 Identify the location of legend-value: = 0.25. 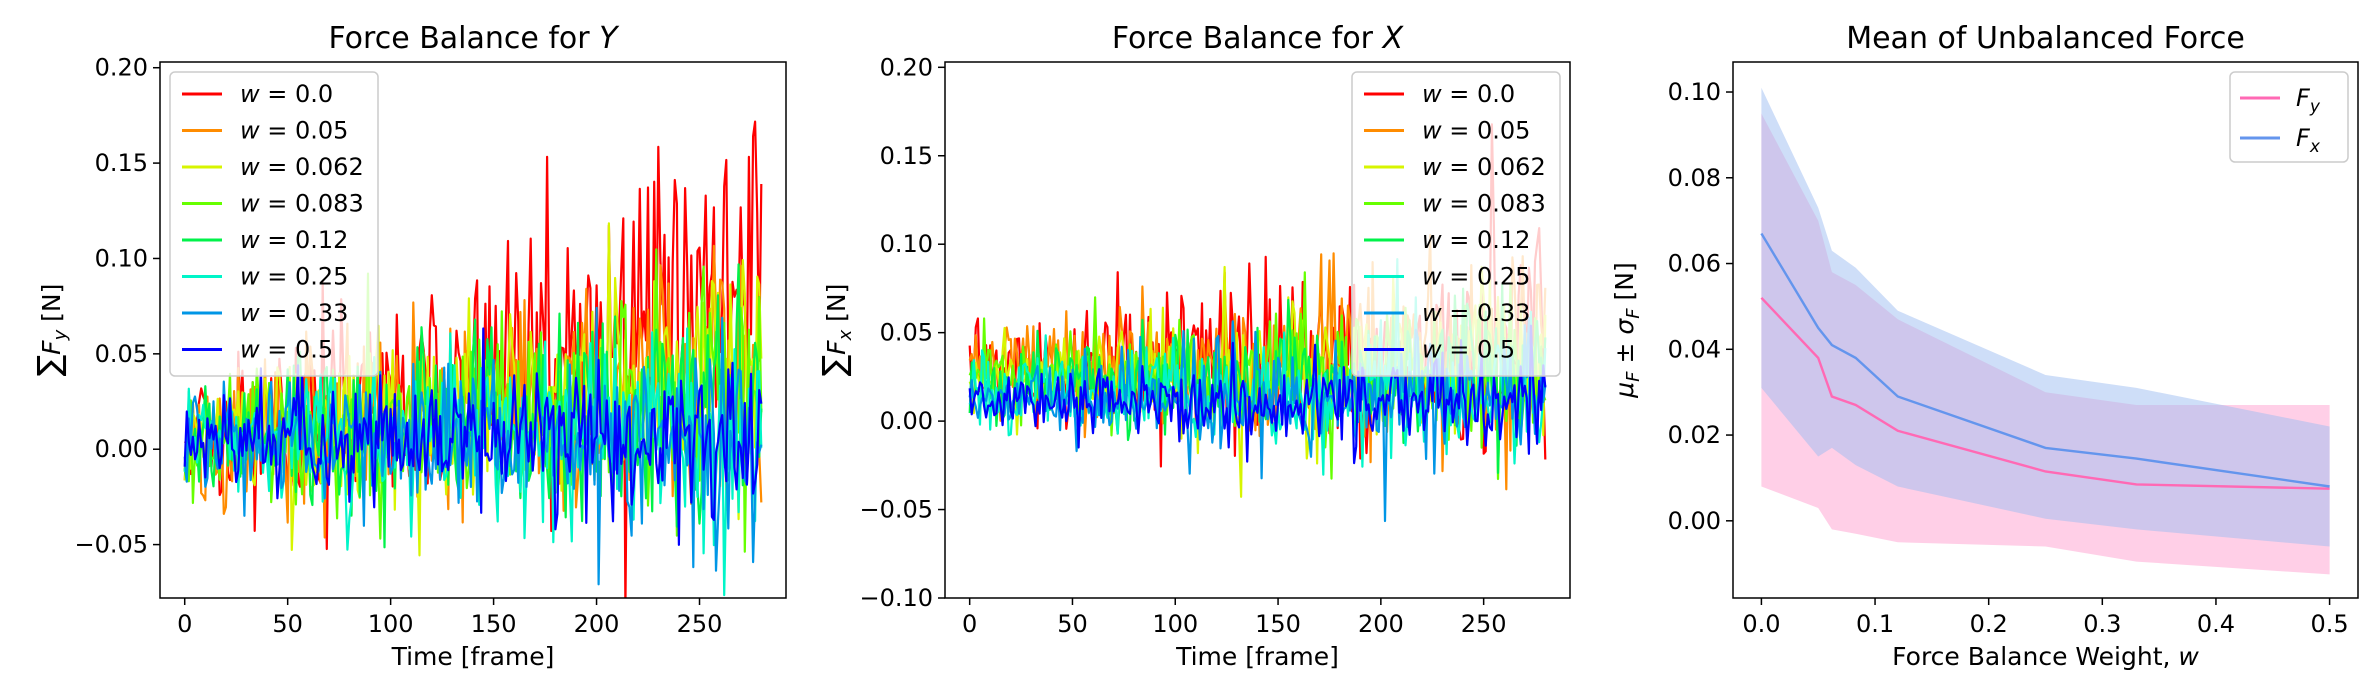
(304, 277).